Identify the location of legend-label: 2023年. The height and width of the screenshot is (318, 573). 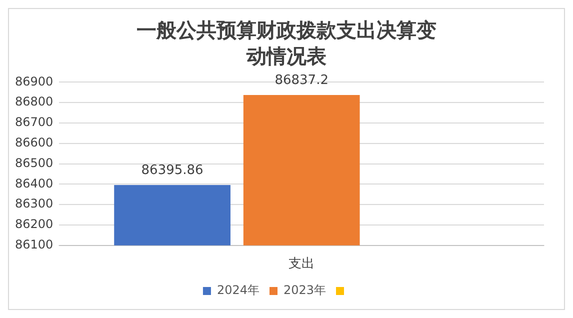
(305, 290).